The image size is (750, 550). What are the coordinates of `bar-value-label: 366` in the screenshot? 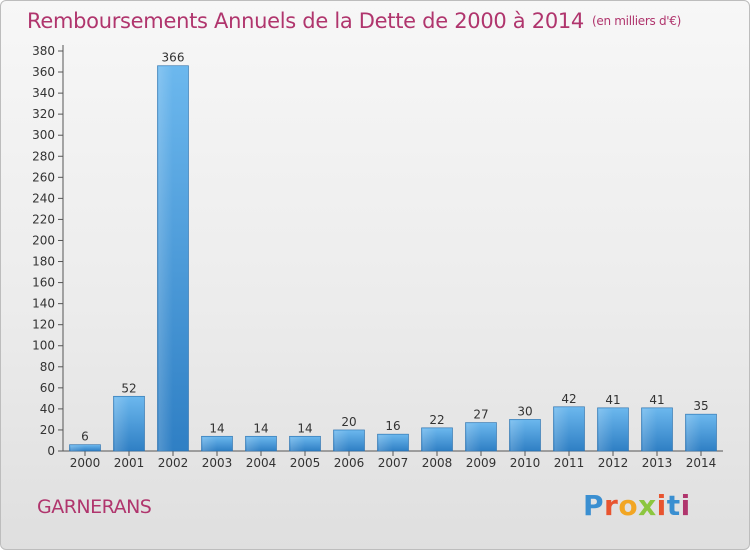 It's located at (173, 58).